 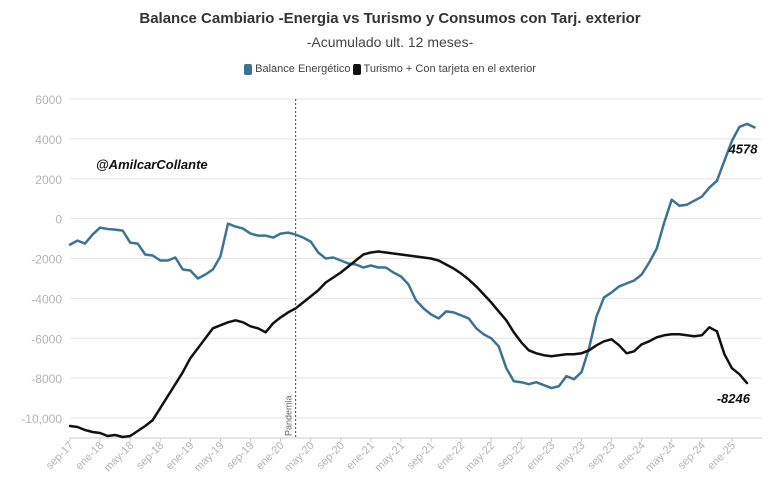 I want to click on legend-item-turismo: Turismo + Con tarjeta en el exterior, so click(x=444, y=69).